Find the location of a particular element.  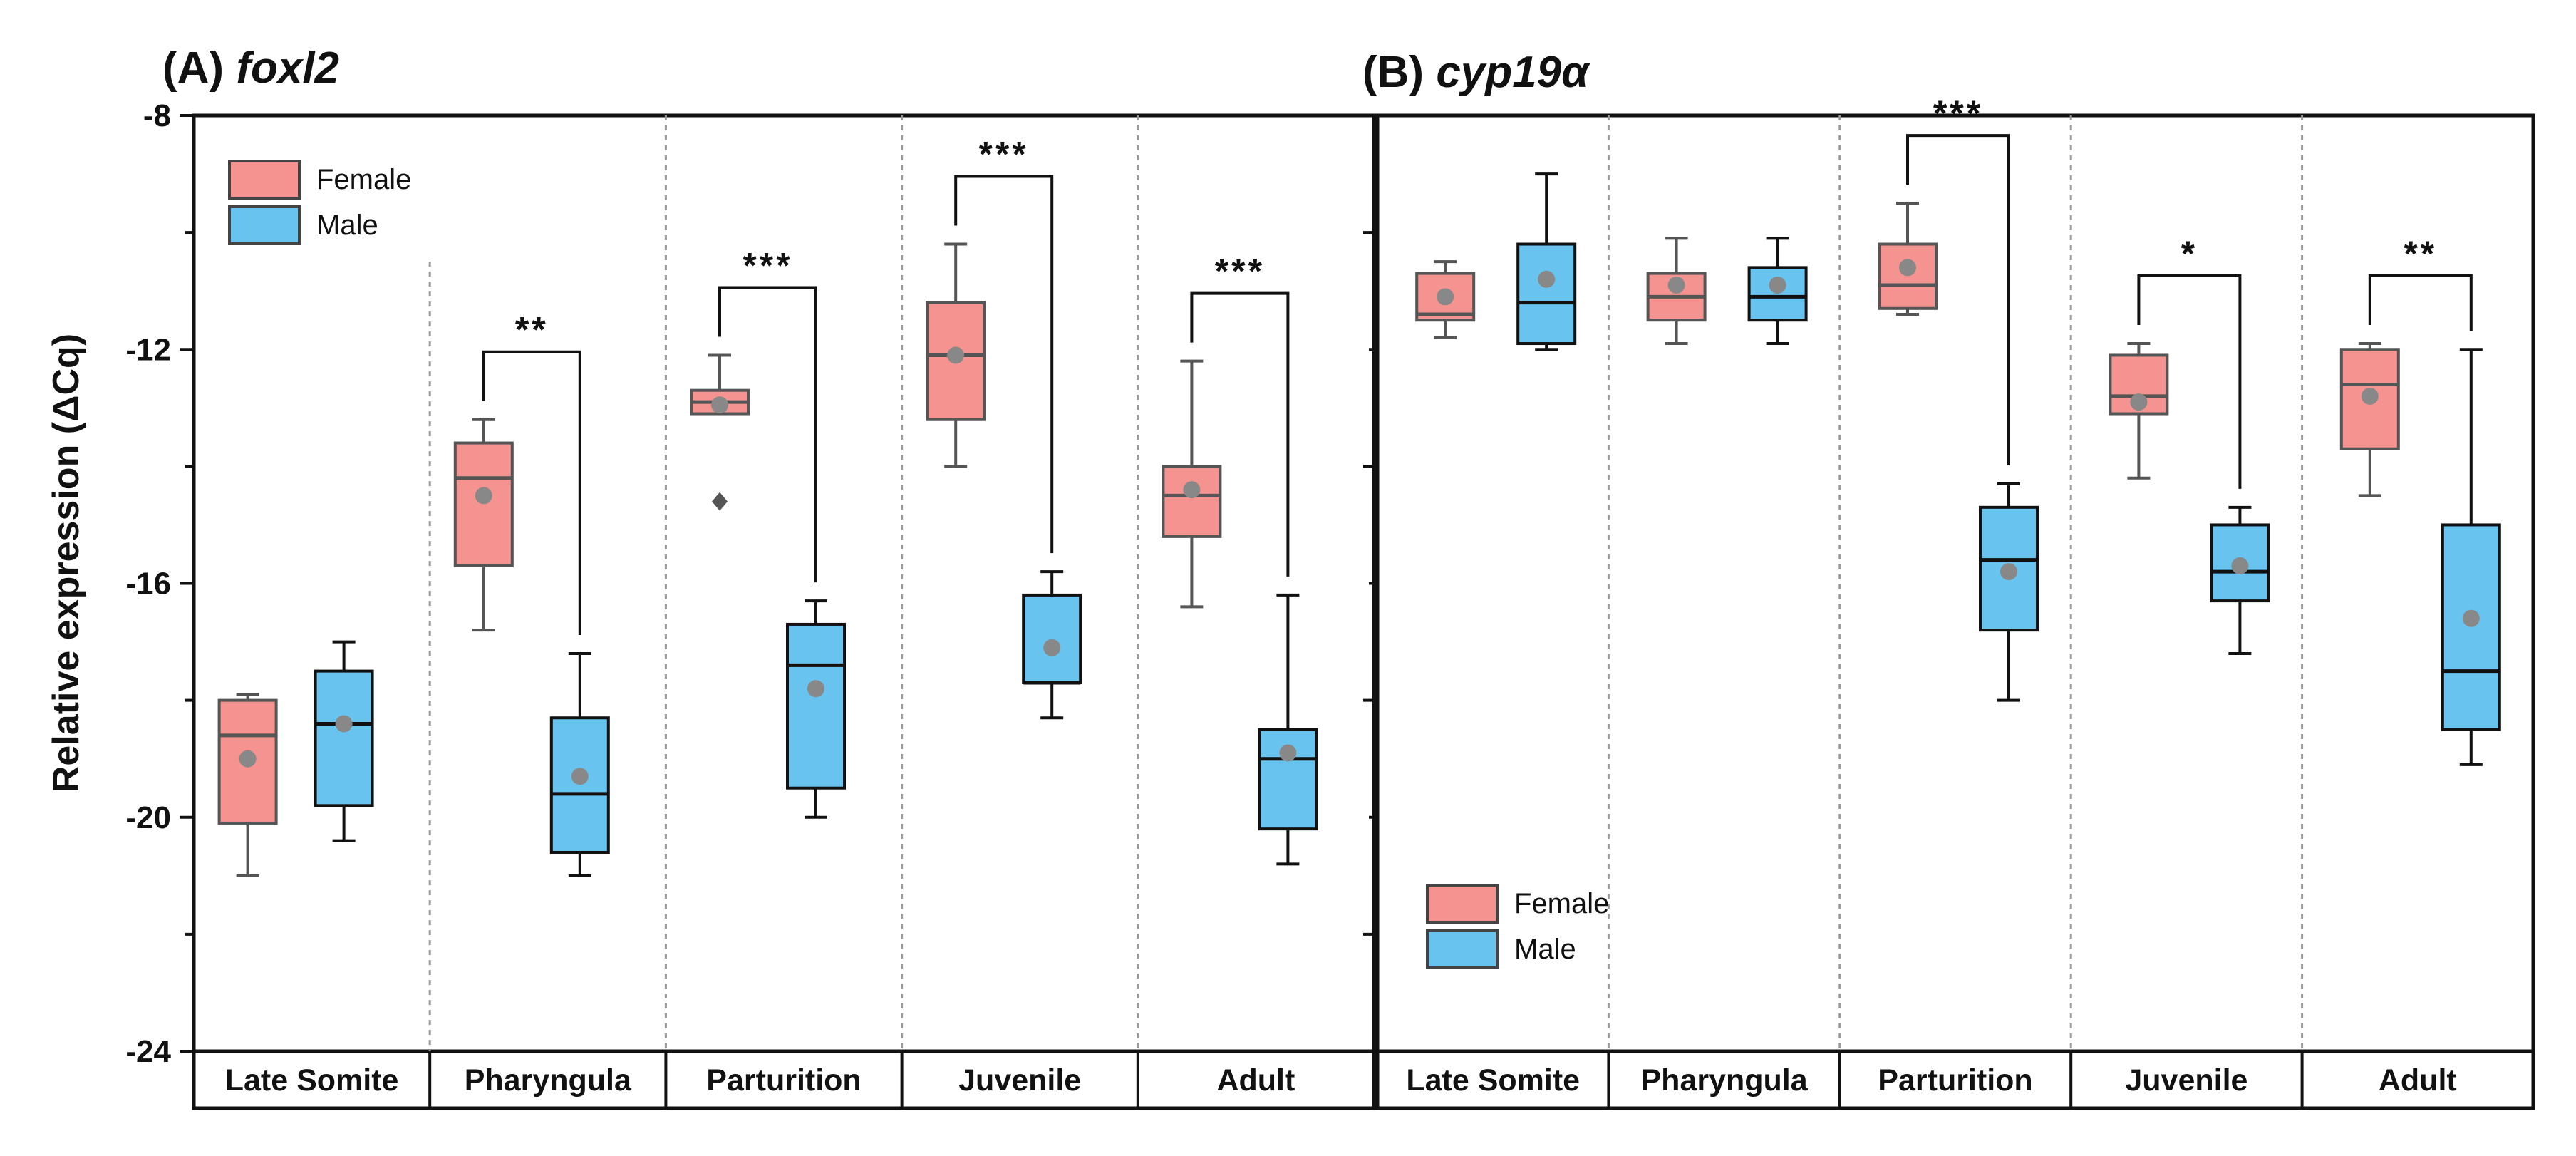

panel-b-title: (B) cyp19α is located at coordinates (1476, 72).